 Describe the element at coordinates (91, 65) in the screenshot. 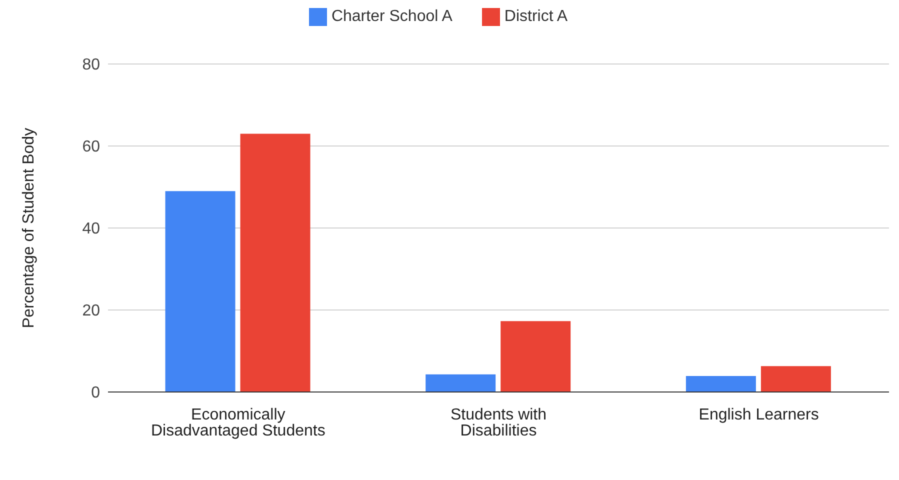

I see `y-tick-label: 80` at that location.